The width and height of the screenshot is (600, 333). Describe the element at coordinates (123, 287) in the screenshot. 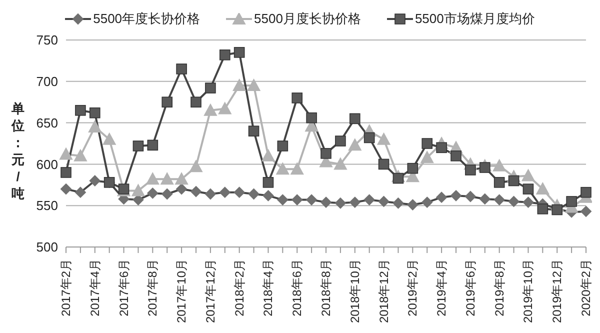

I see `x-tick-label: 2017年6月` at that location.